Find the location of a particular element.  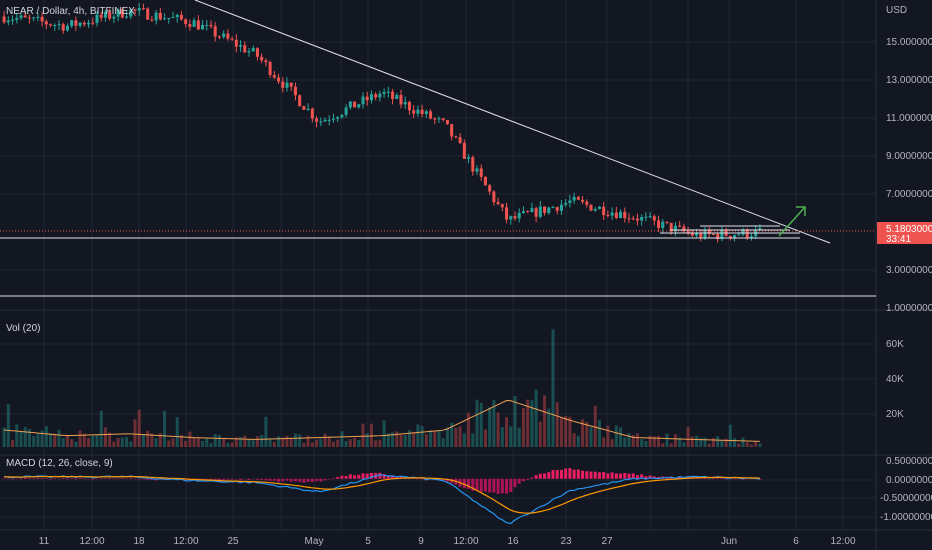

volume-tick: 40K is located at coordinates (895, 379).